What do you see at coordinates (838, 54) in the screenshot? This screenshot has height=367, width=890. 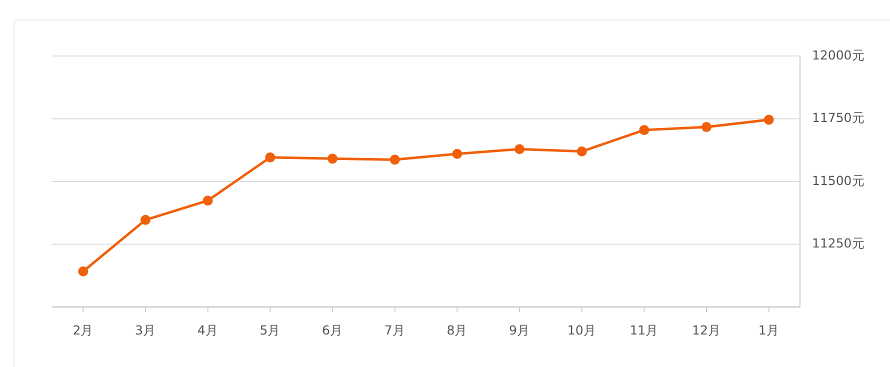 I see `y-tick-label: 12000元` at bounding box center [838, 54].